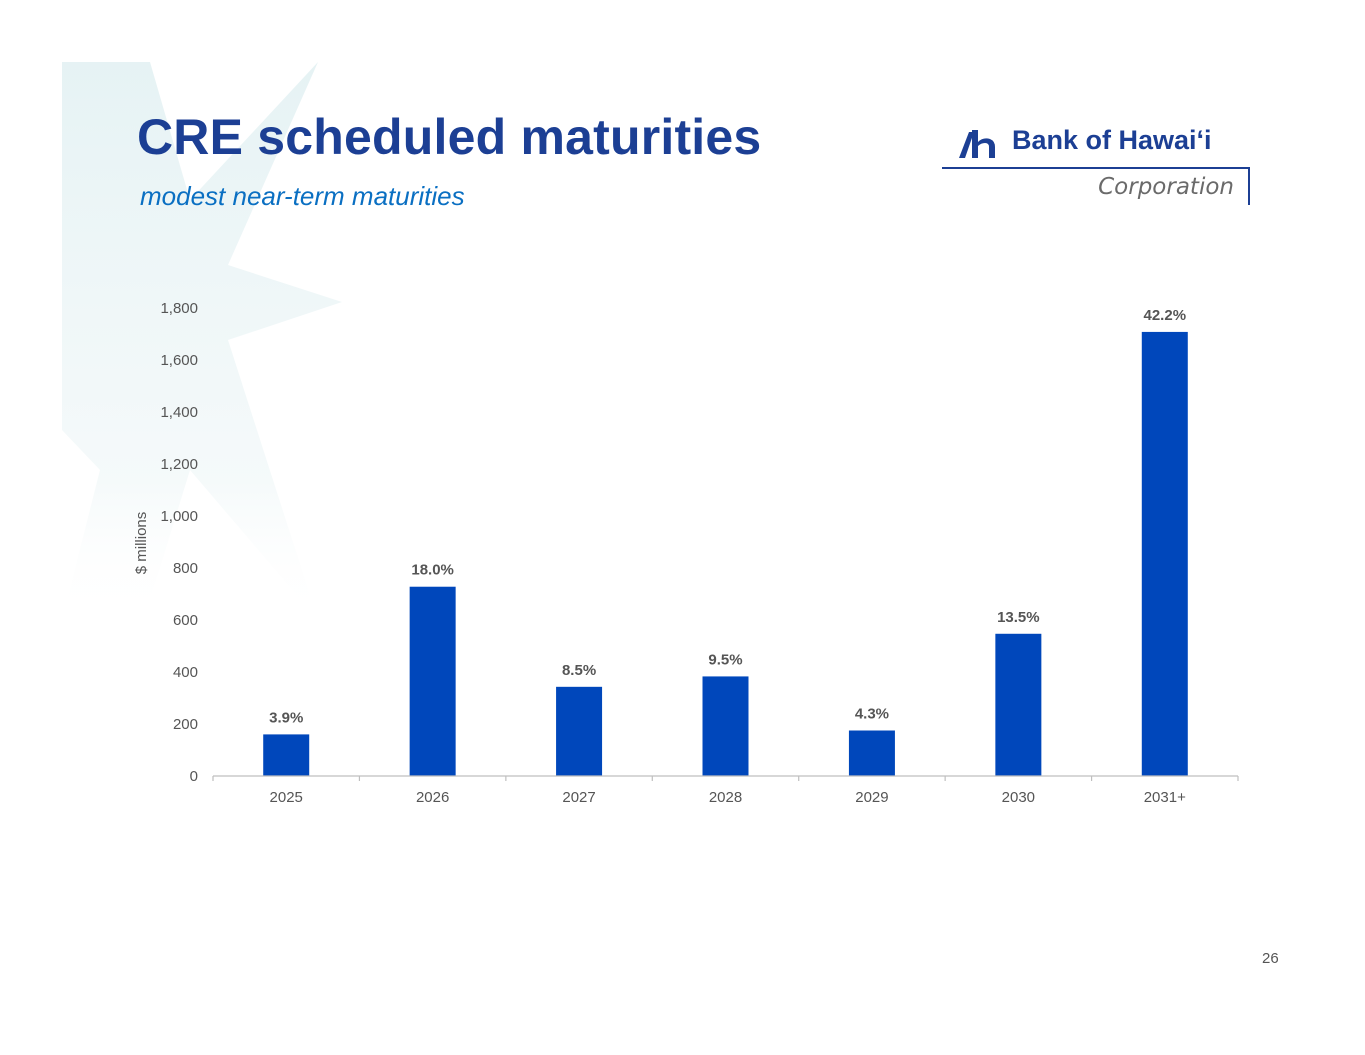 The height and width of the screenshot is (1055, 1365). I want to click on x-tick-label: 2027, so click(578, 797).